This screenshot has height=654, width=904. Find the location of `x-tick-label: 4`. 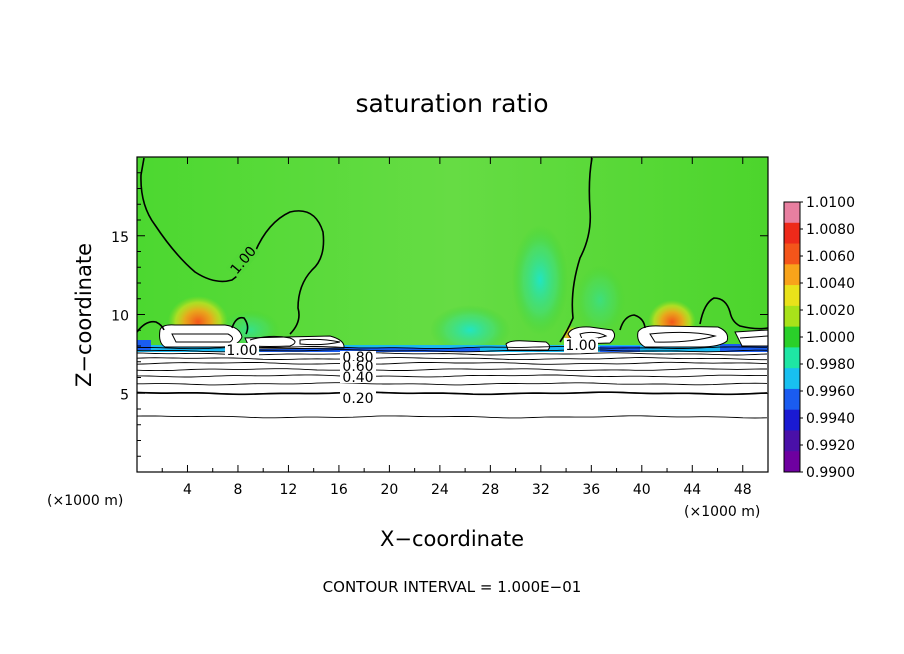

x-tick-label: 4 is located at coordinates (187, 490).